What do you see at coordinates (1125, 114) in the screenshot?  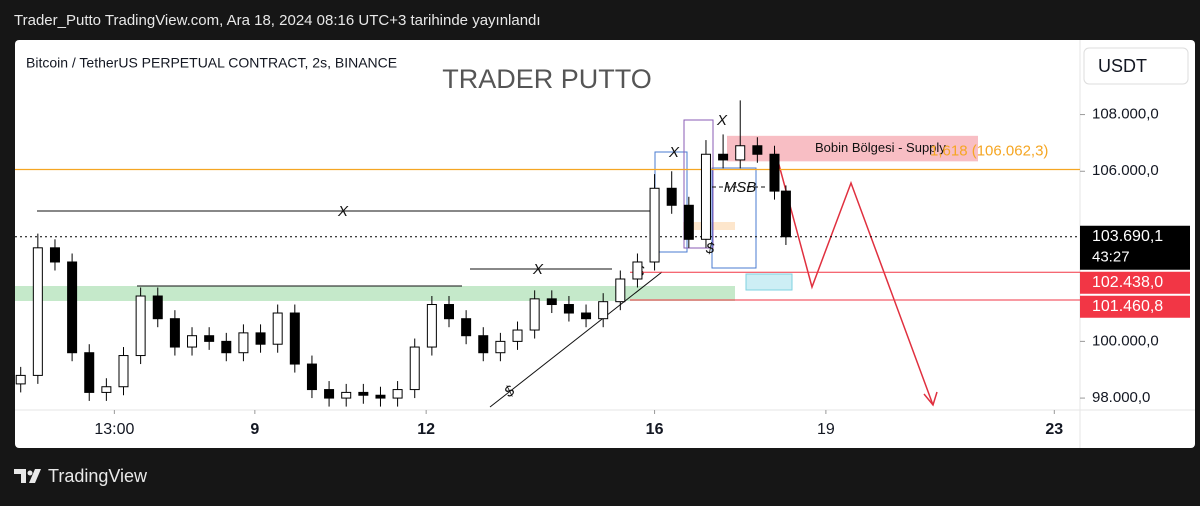 I see `y-tick-label: 108.000,0` at bounding box center [1125, 114].